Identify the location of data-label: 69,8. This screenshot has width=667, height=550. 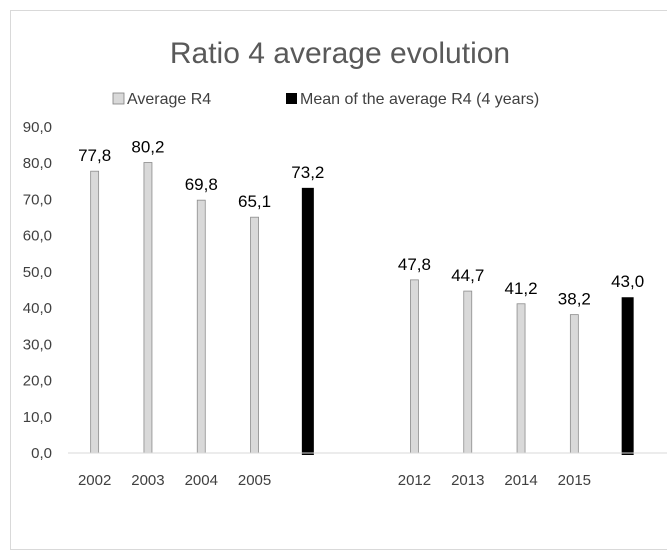
(201, 184).